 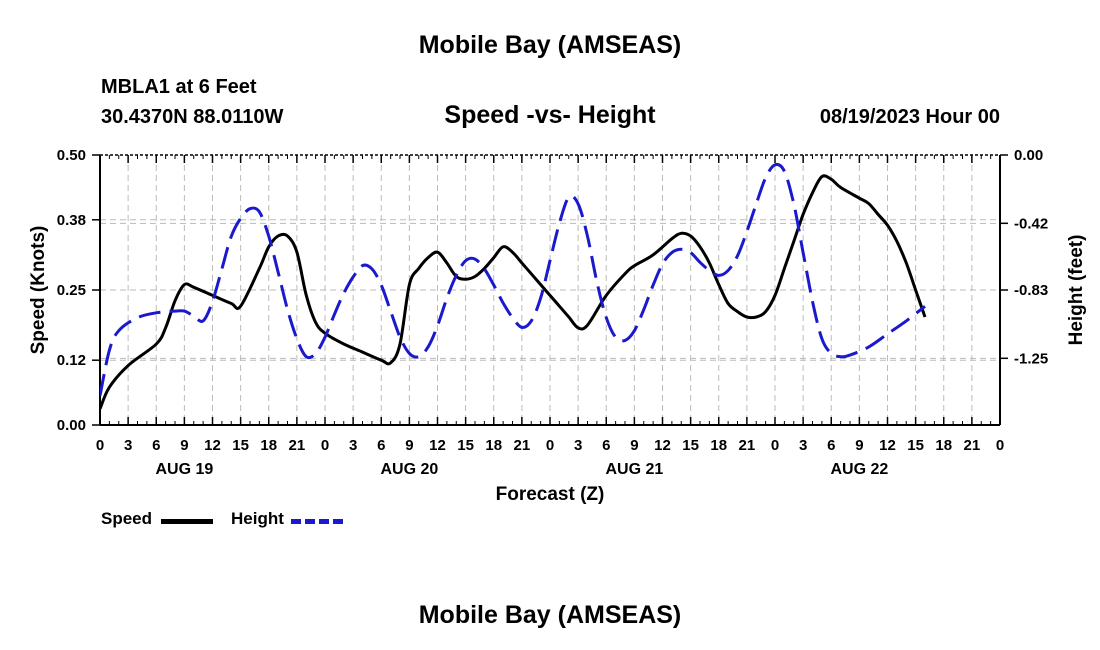 What do you see at coordinates (192, 117) in the screenshot?
I see `station-coords: 30.4370N 88.0110W` at bounding box center [192, 117].